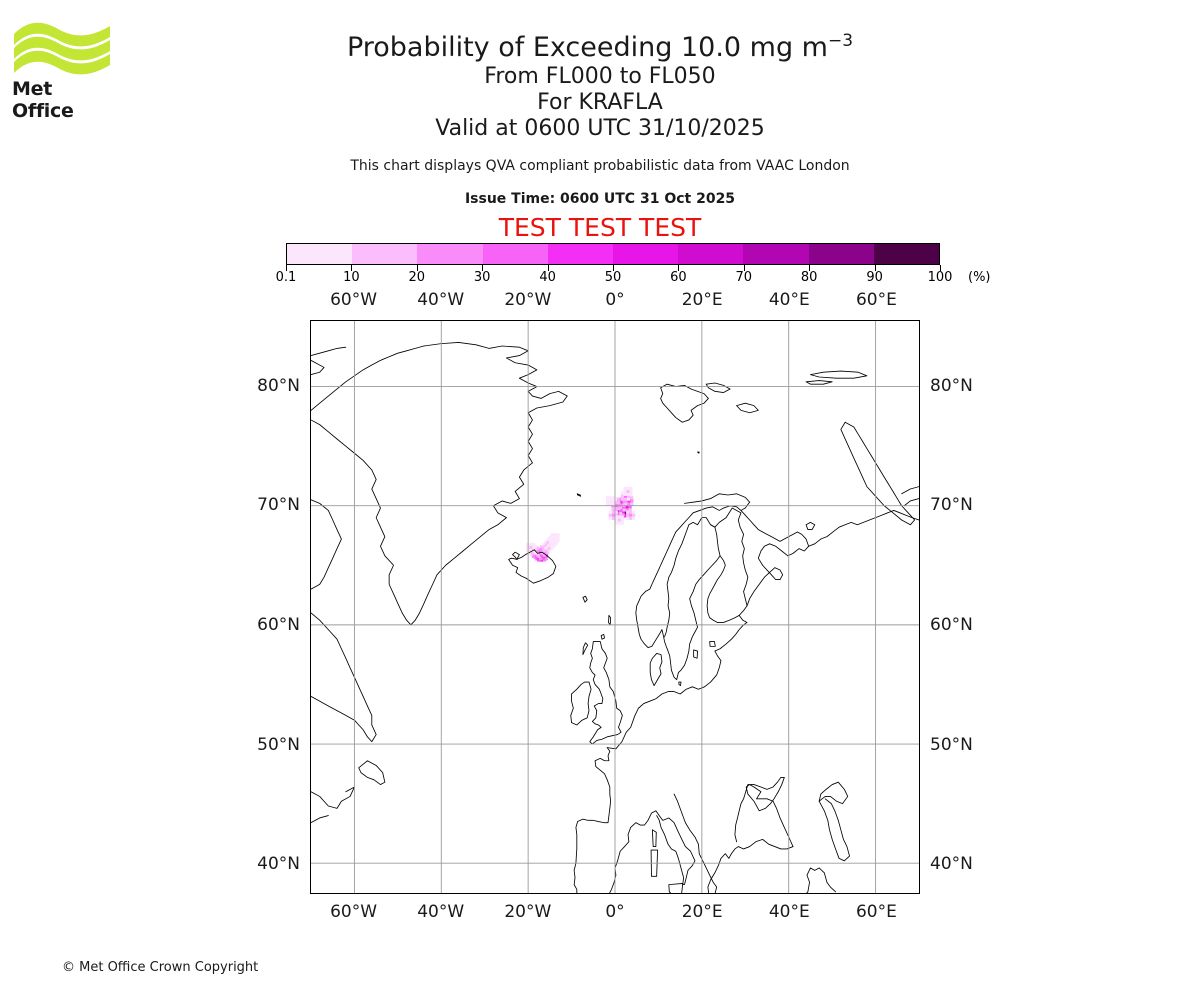 Image resolution: width=1200 pixels, height=1000 pixels. What do you see at coordinates (789, 912) in the screenshot?
I see `longitude-label: 40°E` at bounding box center [789, 912].